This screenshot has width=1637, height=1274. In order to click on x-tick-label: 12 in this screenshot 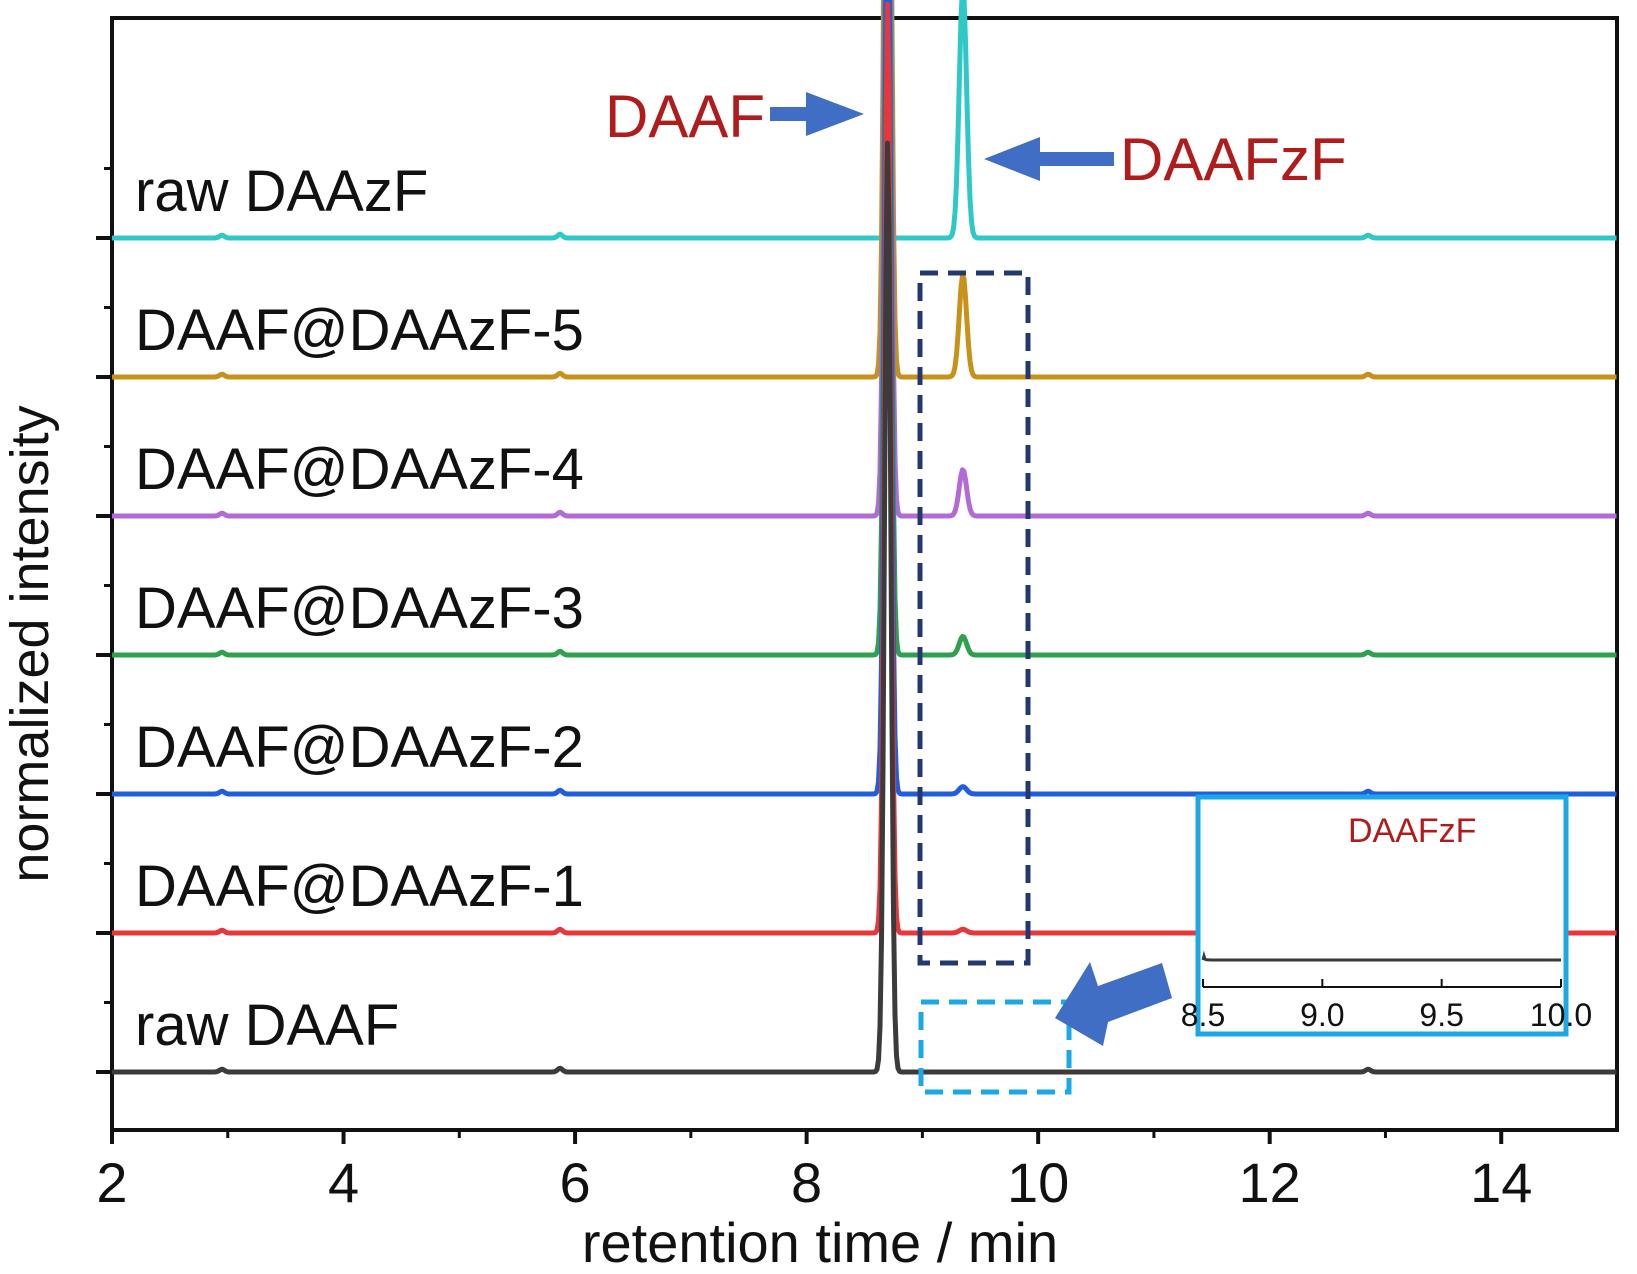, I will do `click(1270, 1182)`.